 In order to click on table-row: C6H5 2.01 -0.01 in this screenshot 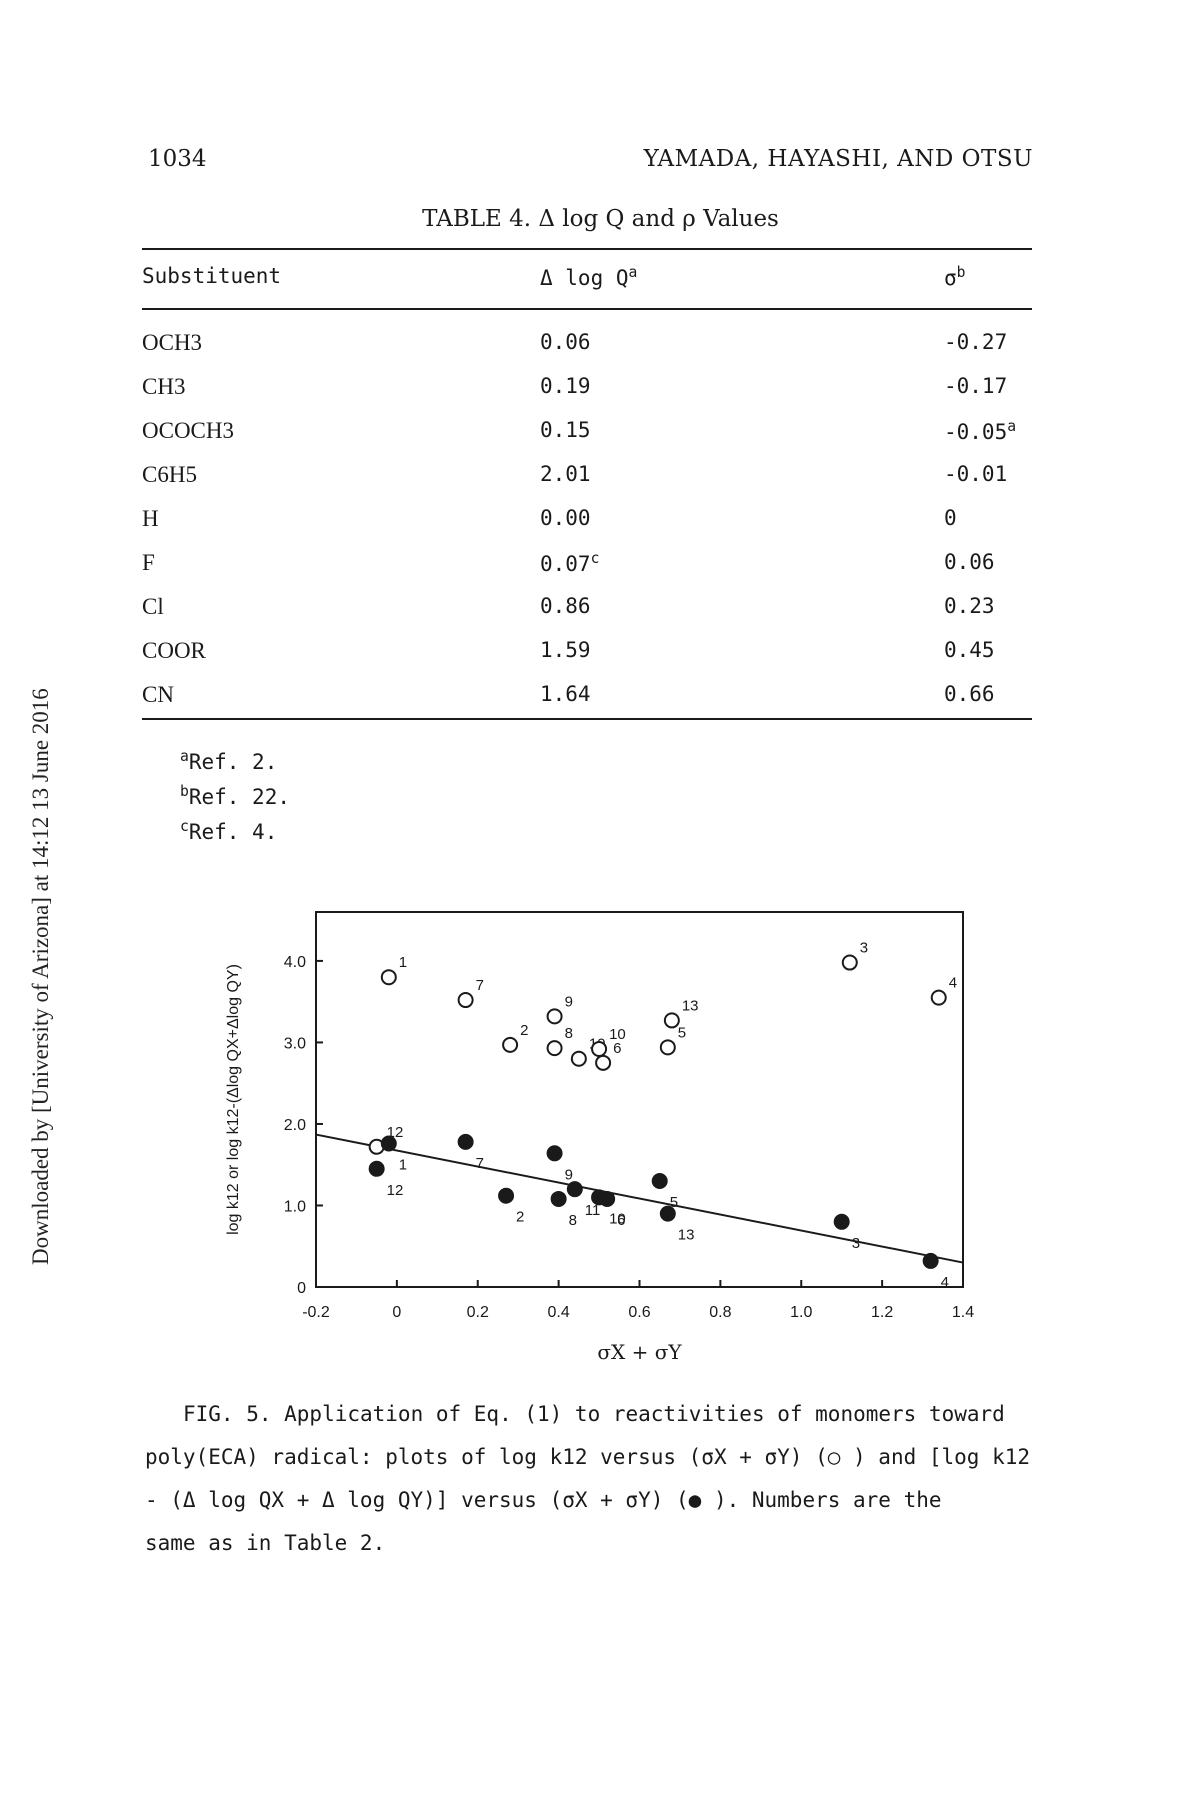, I will do `click(587, 470)`.